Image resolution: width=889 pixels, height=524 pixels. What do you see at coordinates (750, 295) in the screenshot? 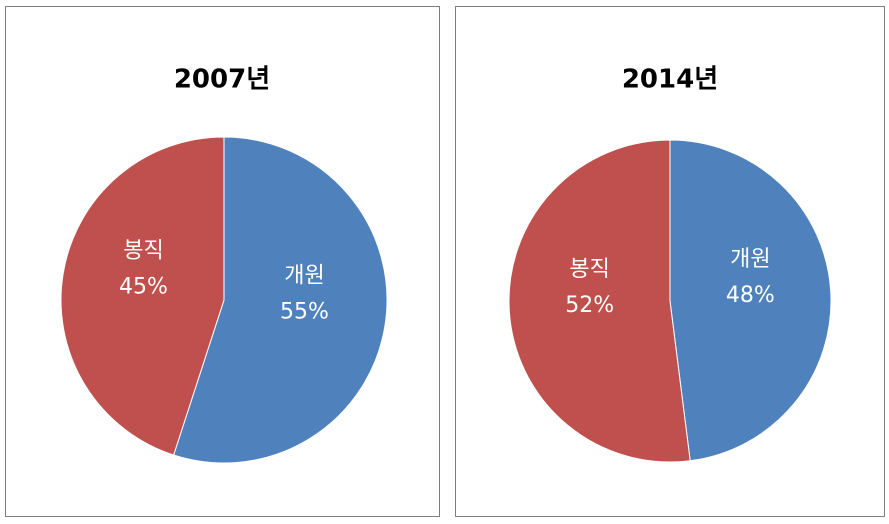
I see `slice-value-label: 48%` at bounding box center [750, 295].